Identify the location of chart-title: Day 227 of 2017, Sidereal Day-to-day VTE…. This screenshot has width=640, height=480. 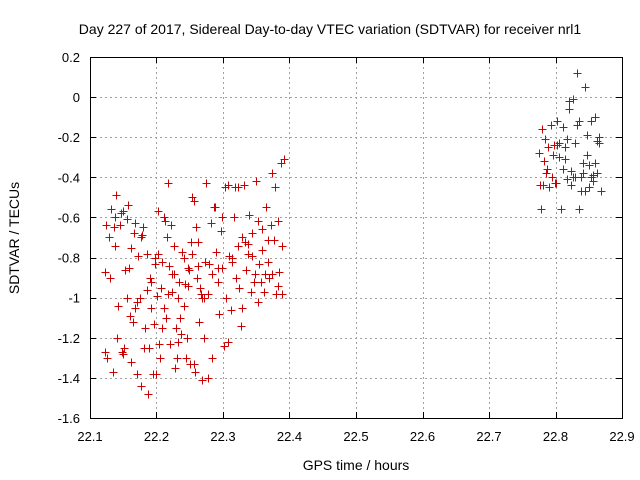
(330, 29).